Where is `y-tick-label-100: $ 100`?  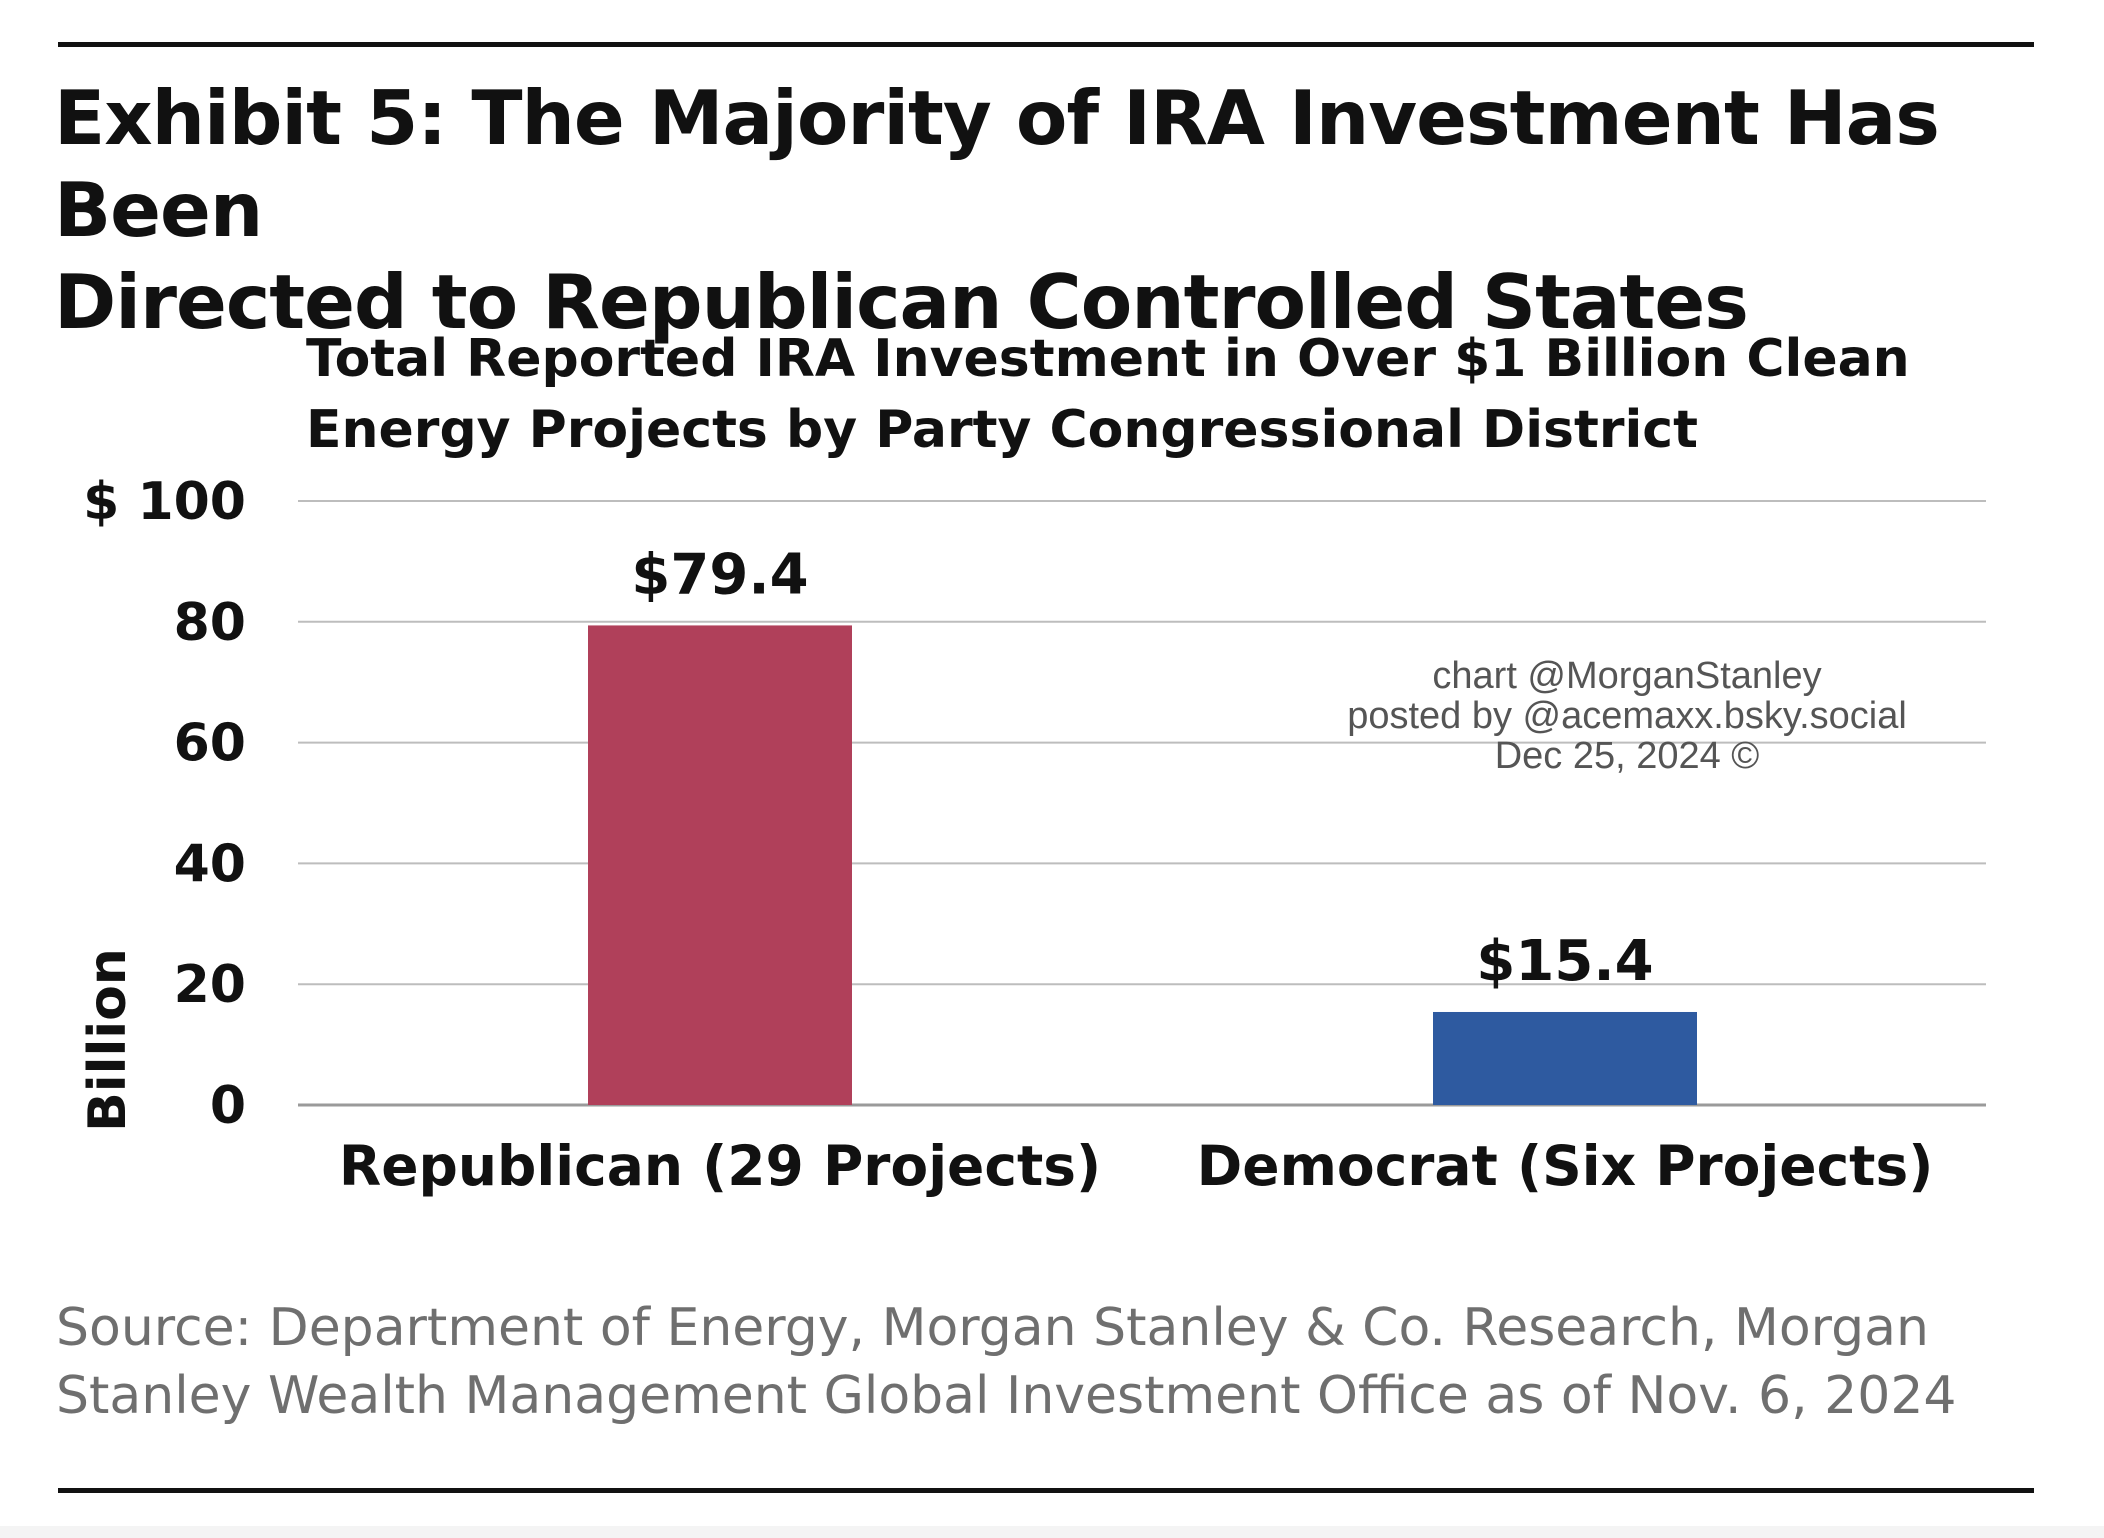
y-tick-label-100: $ 100 is located at coordinates (164, 502).